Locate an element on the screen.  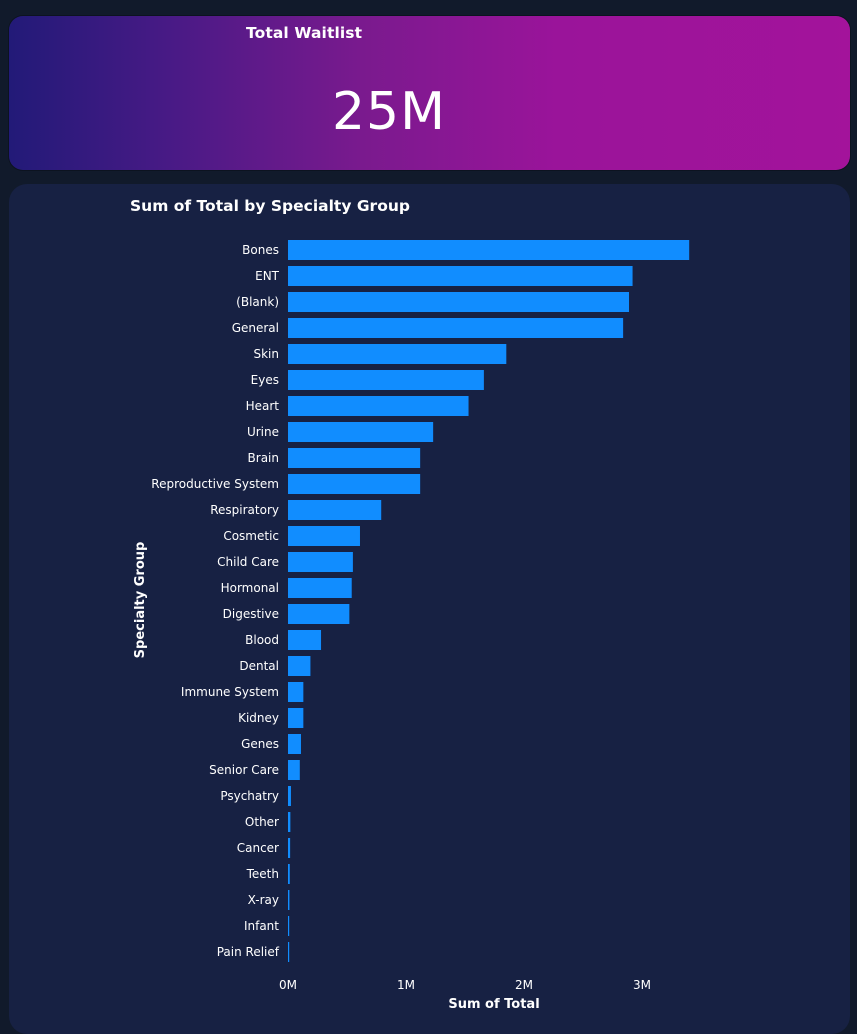
total-waitlist-card: Total Waitlist 25M is located at coordinates (429, 93).